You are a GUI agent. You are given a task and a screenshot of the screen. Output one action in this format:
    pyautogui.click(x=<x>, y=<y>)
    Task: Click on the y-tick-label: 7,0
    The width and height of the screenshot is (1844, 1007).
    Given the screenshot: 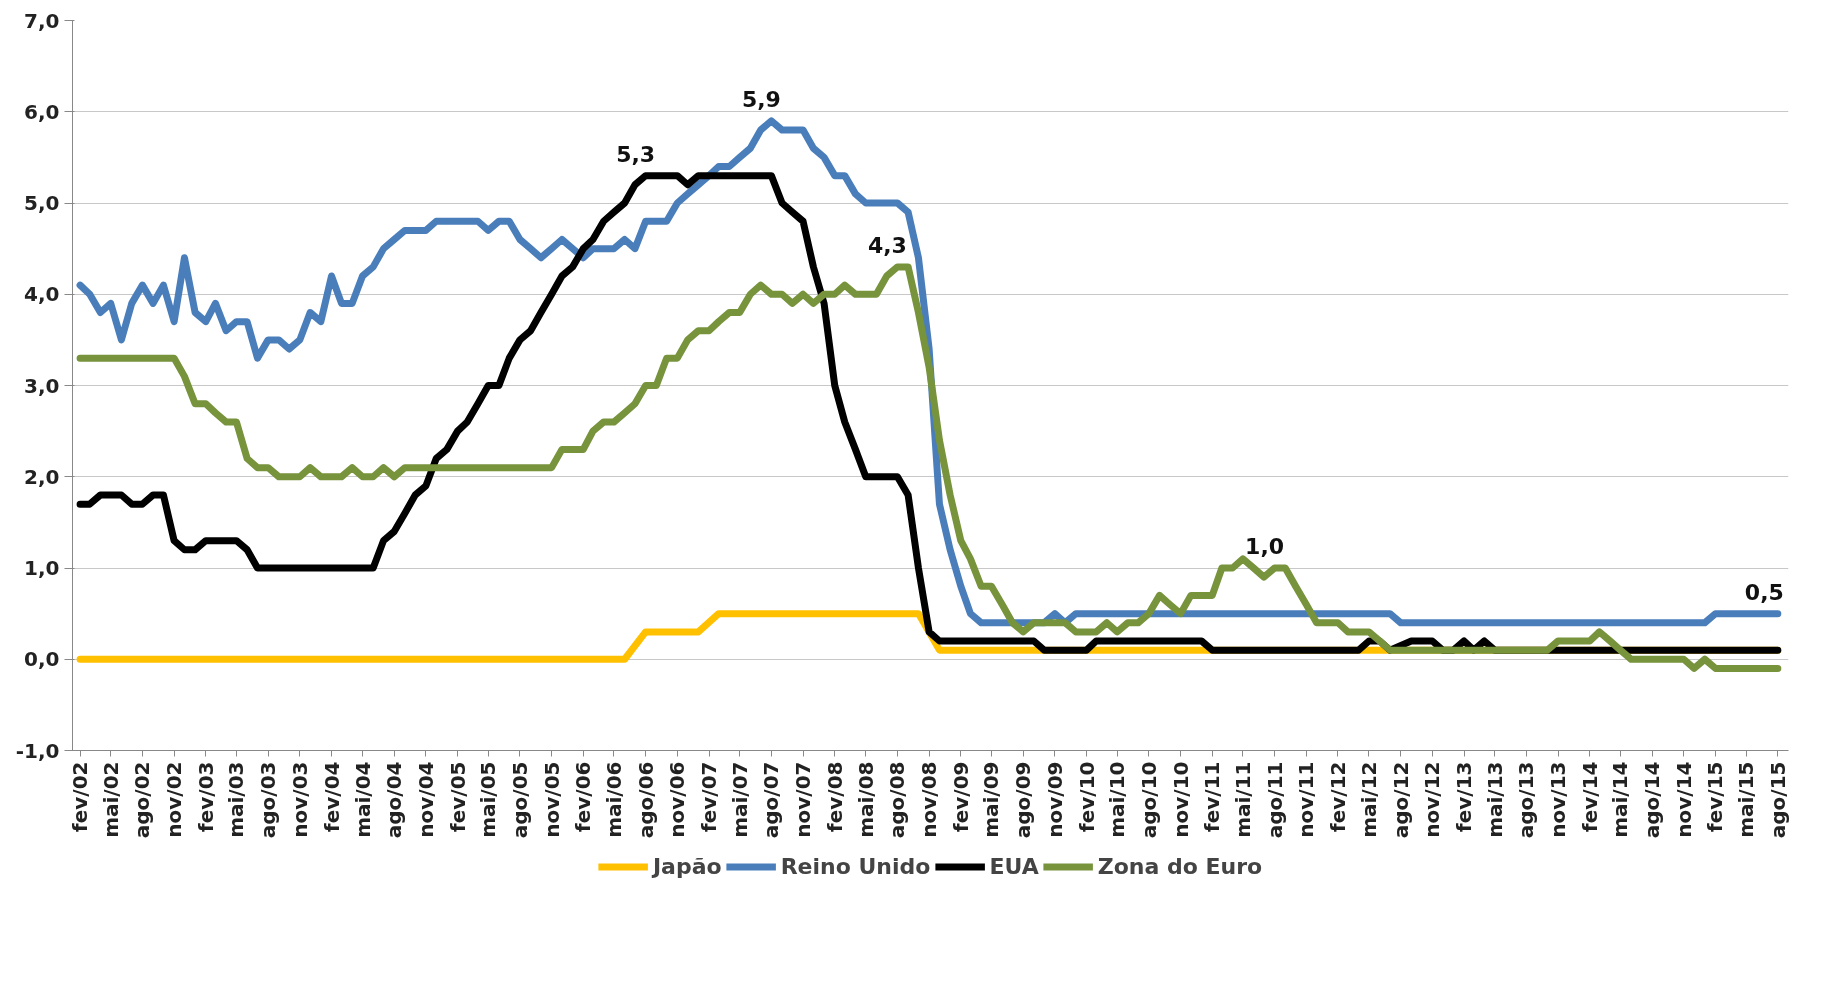 What is the action you would take?
    pyautogui.click(x=42, y=20)
    